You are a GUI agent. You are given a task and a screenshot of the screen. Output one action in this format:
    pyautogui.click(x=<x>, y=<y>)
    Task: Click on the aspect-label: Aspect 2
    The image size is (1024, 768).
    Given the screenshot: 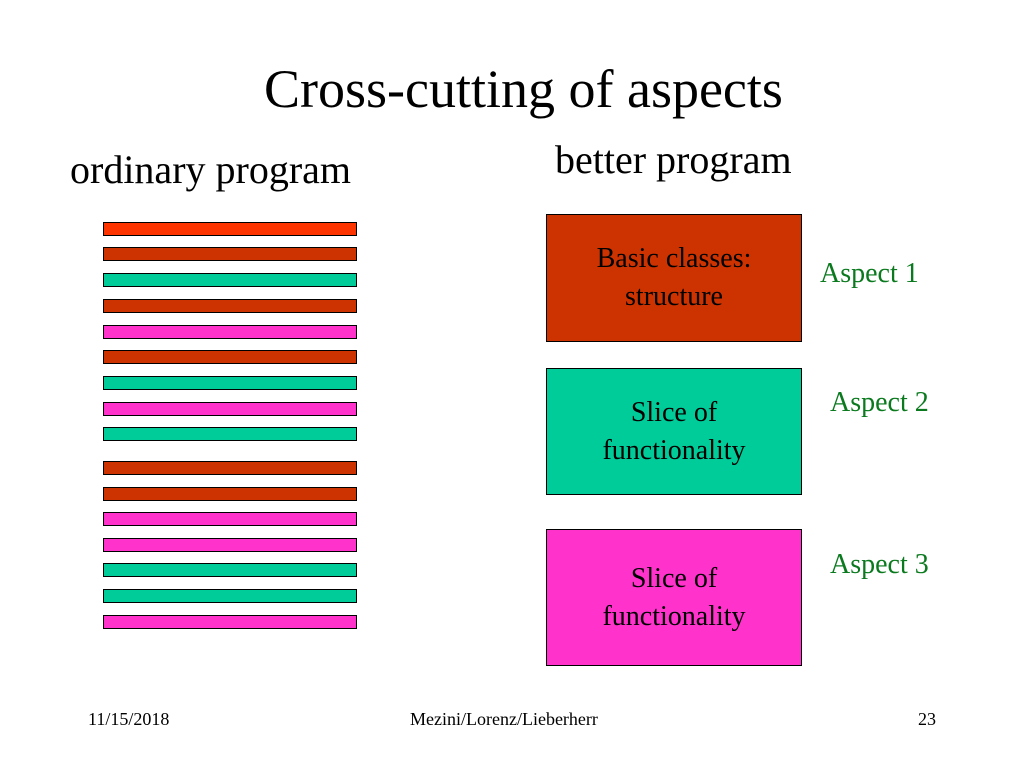 What is the action you would take?
    pyautogui.click(x=879, y=402)
    